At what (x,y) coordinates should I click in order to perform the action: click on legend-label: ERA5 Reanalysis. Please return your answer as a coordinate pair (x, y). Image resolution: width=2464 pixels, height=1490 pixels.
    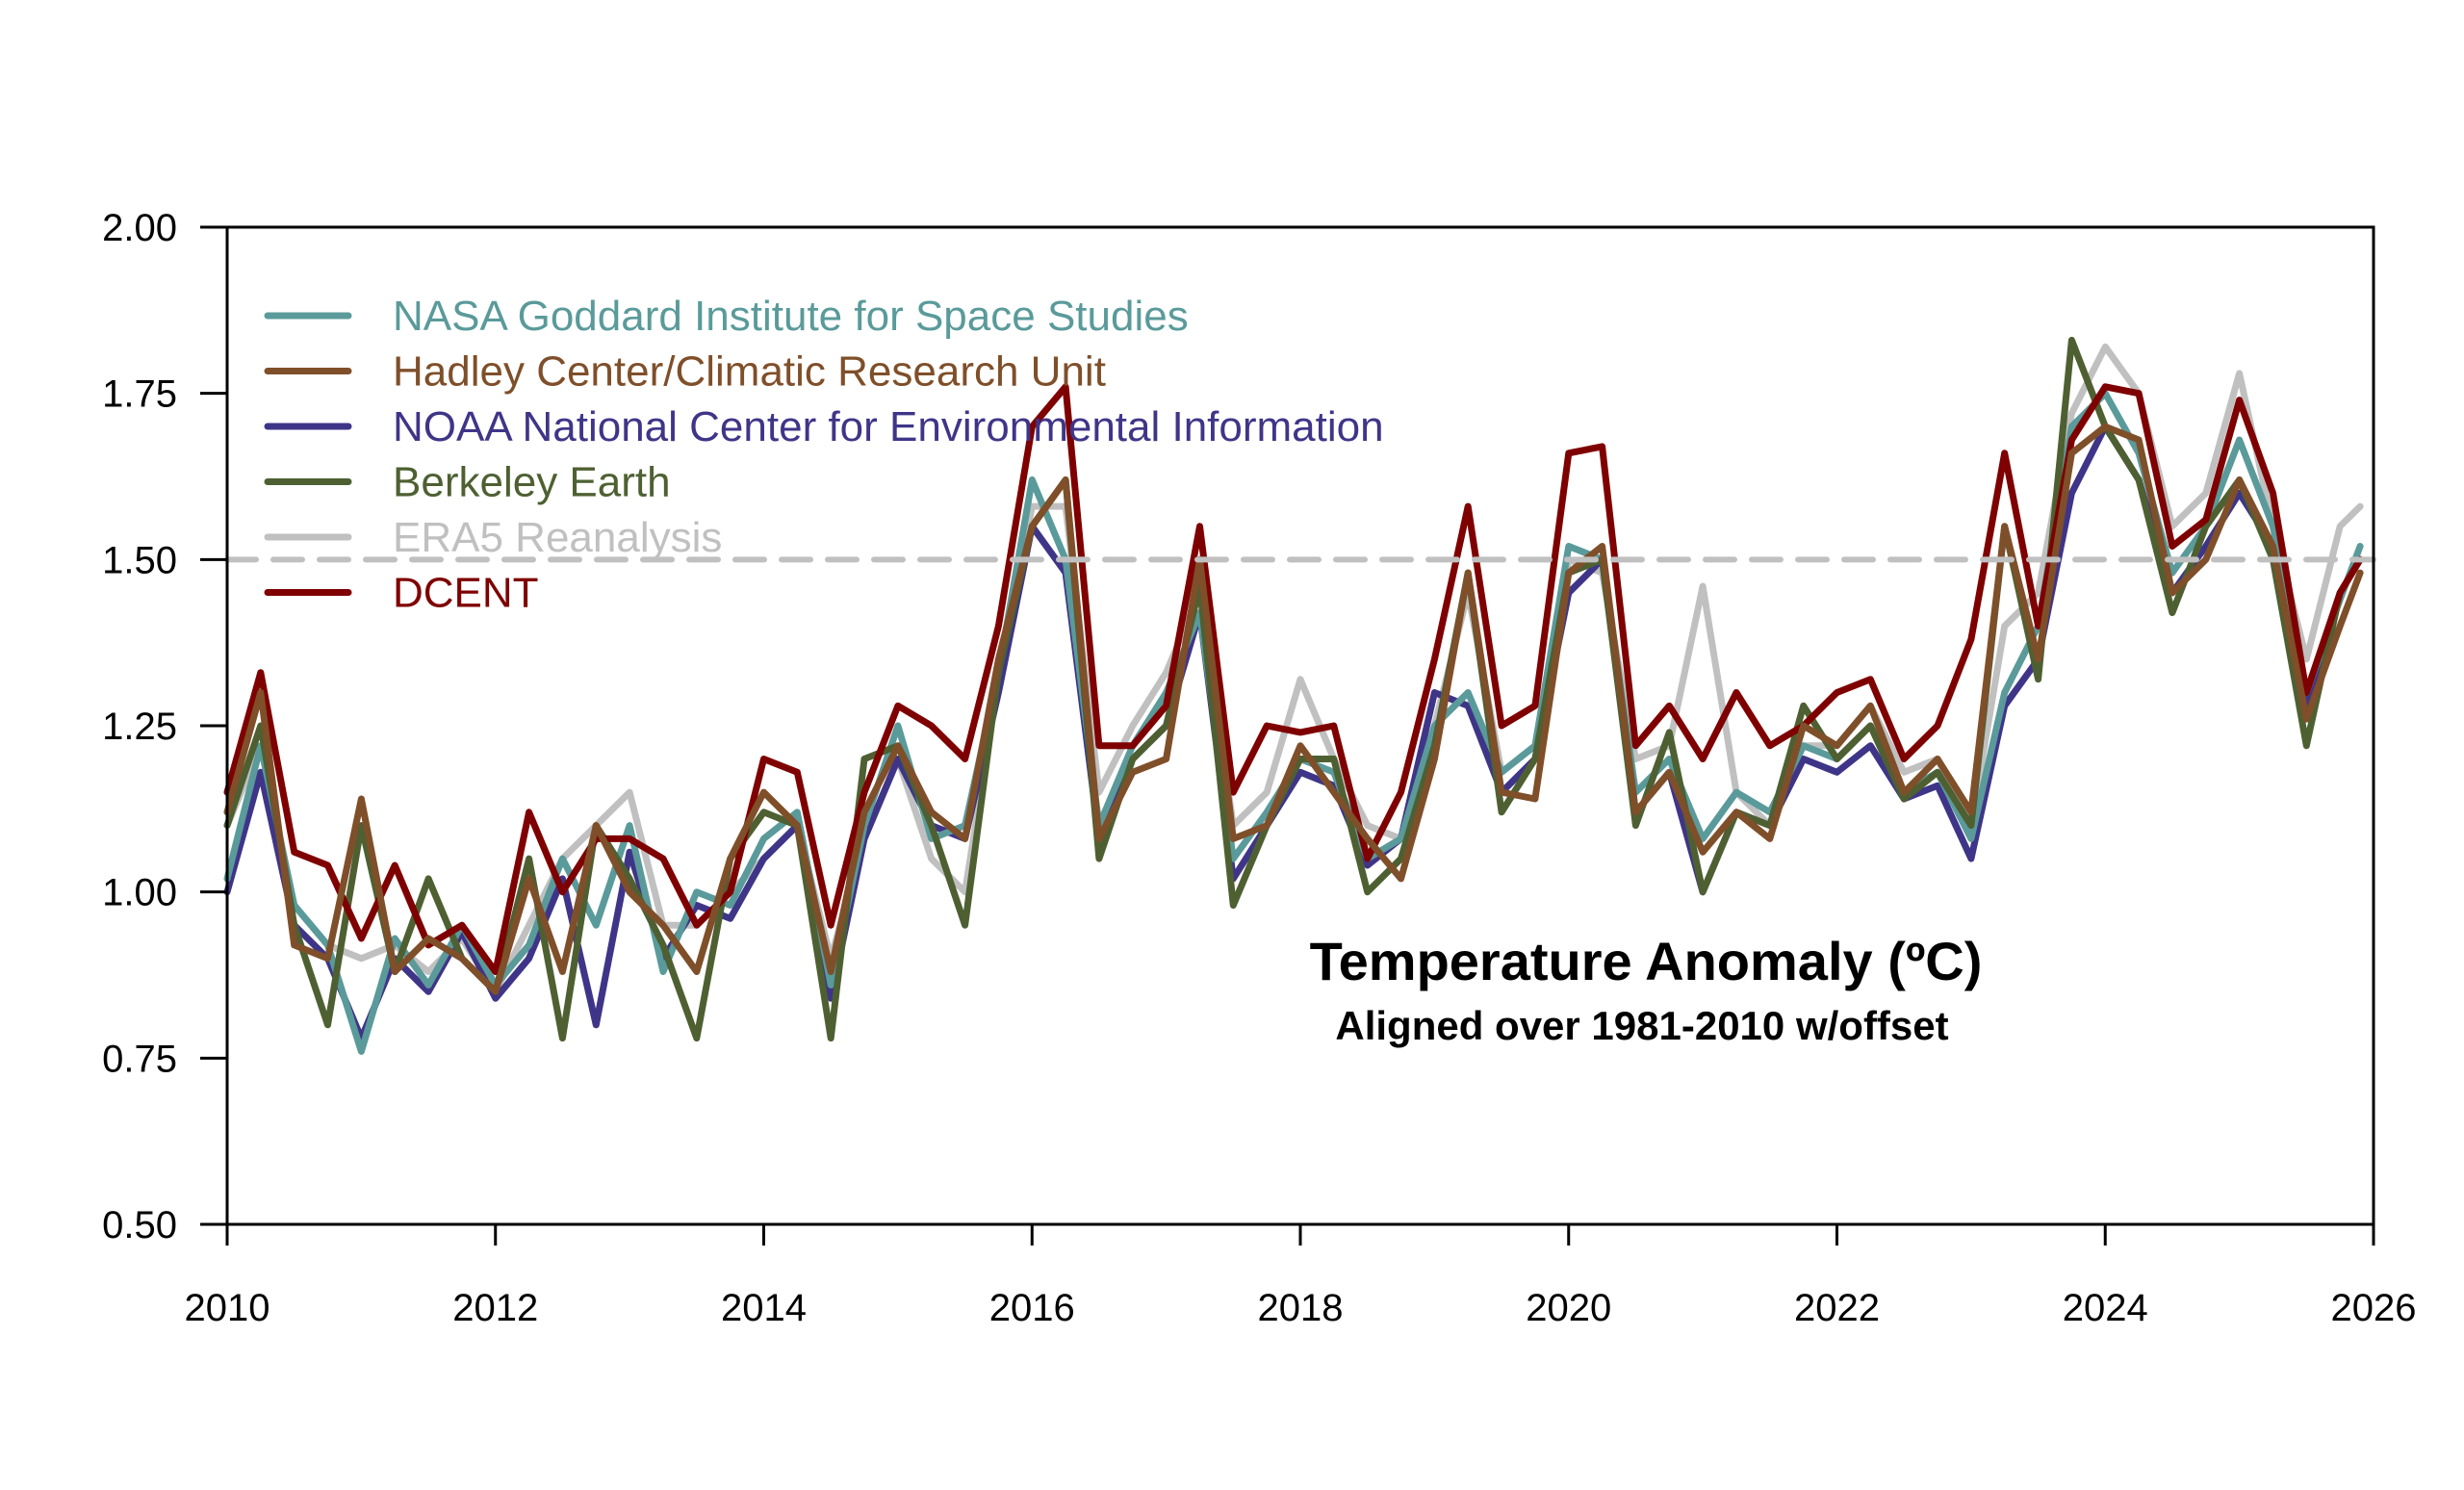
    Looking at the image, I should click on (557, 537).